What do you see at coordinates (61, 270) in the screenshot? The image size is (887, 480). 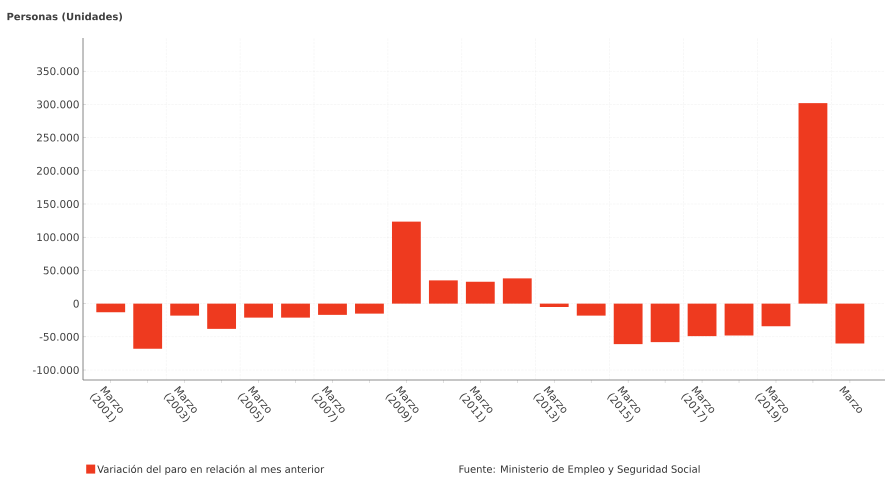 I see `y-tick-label: 50.000` at bounding box center [61, 270].